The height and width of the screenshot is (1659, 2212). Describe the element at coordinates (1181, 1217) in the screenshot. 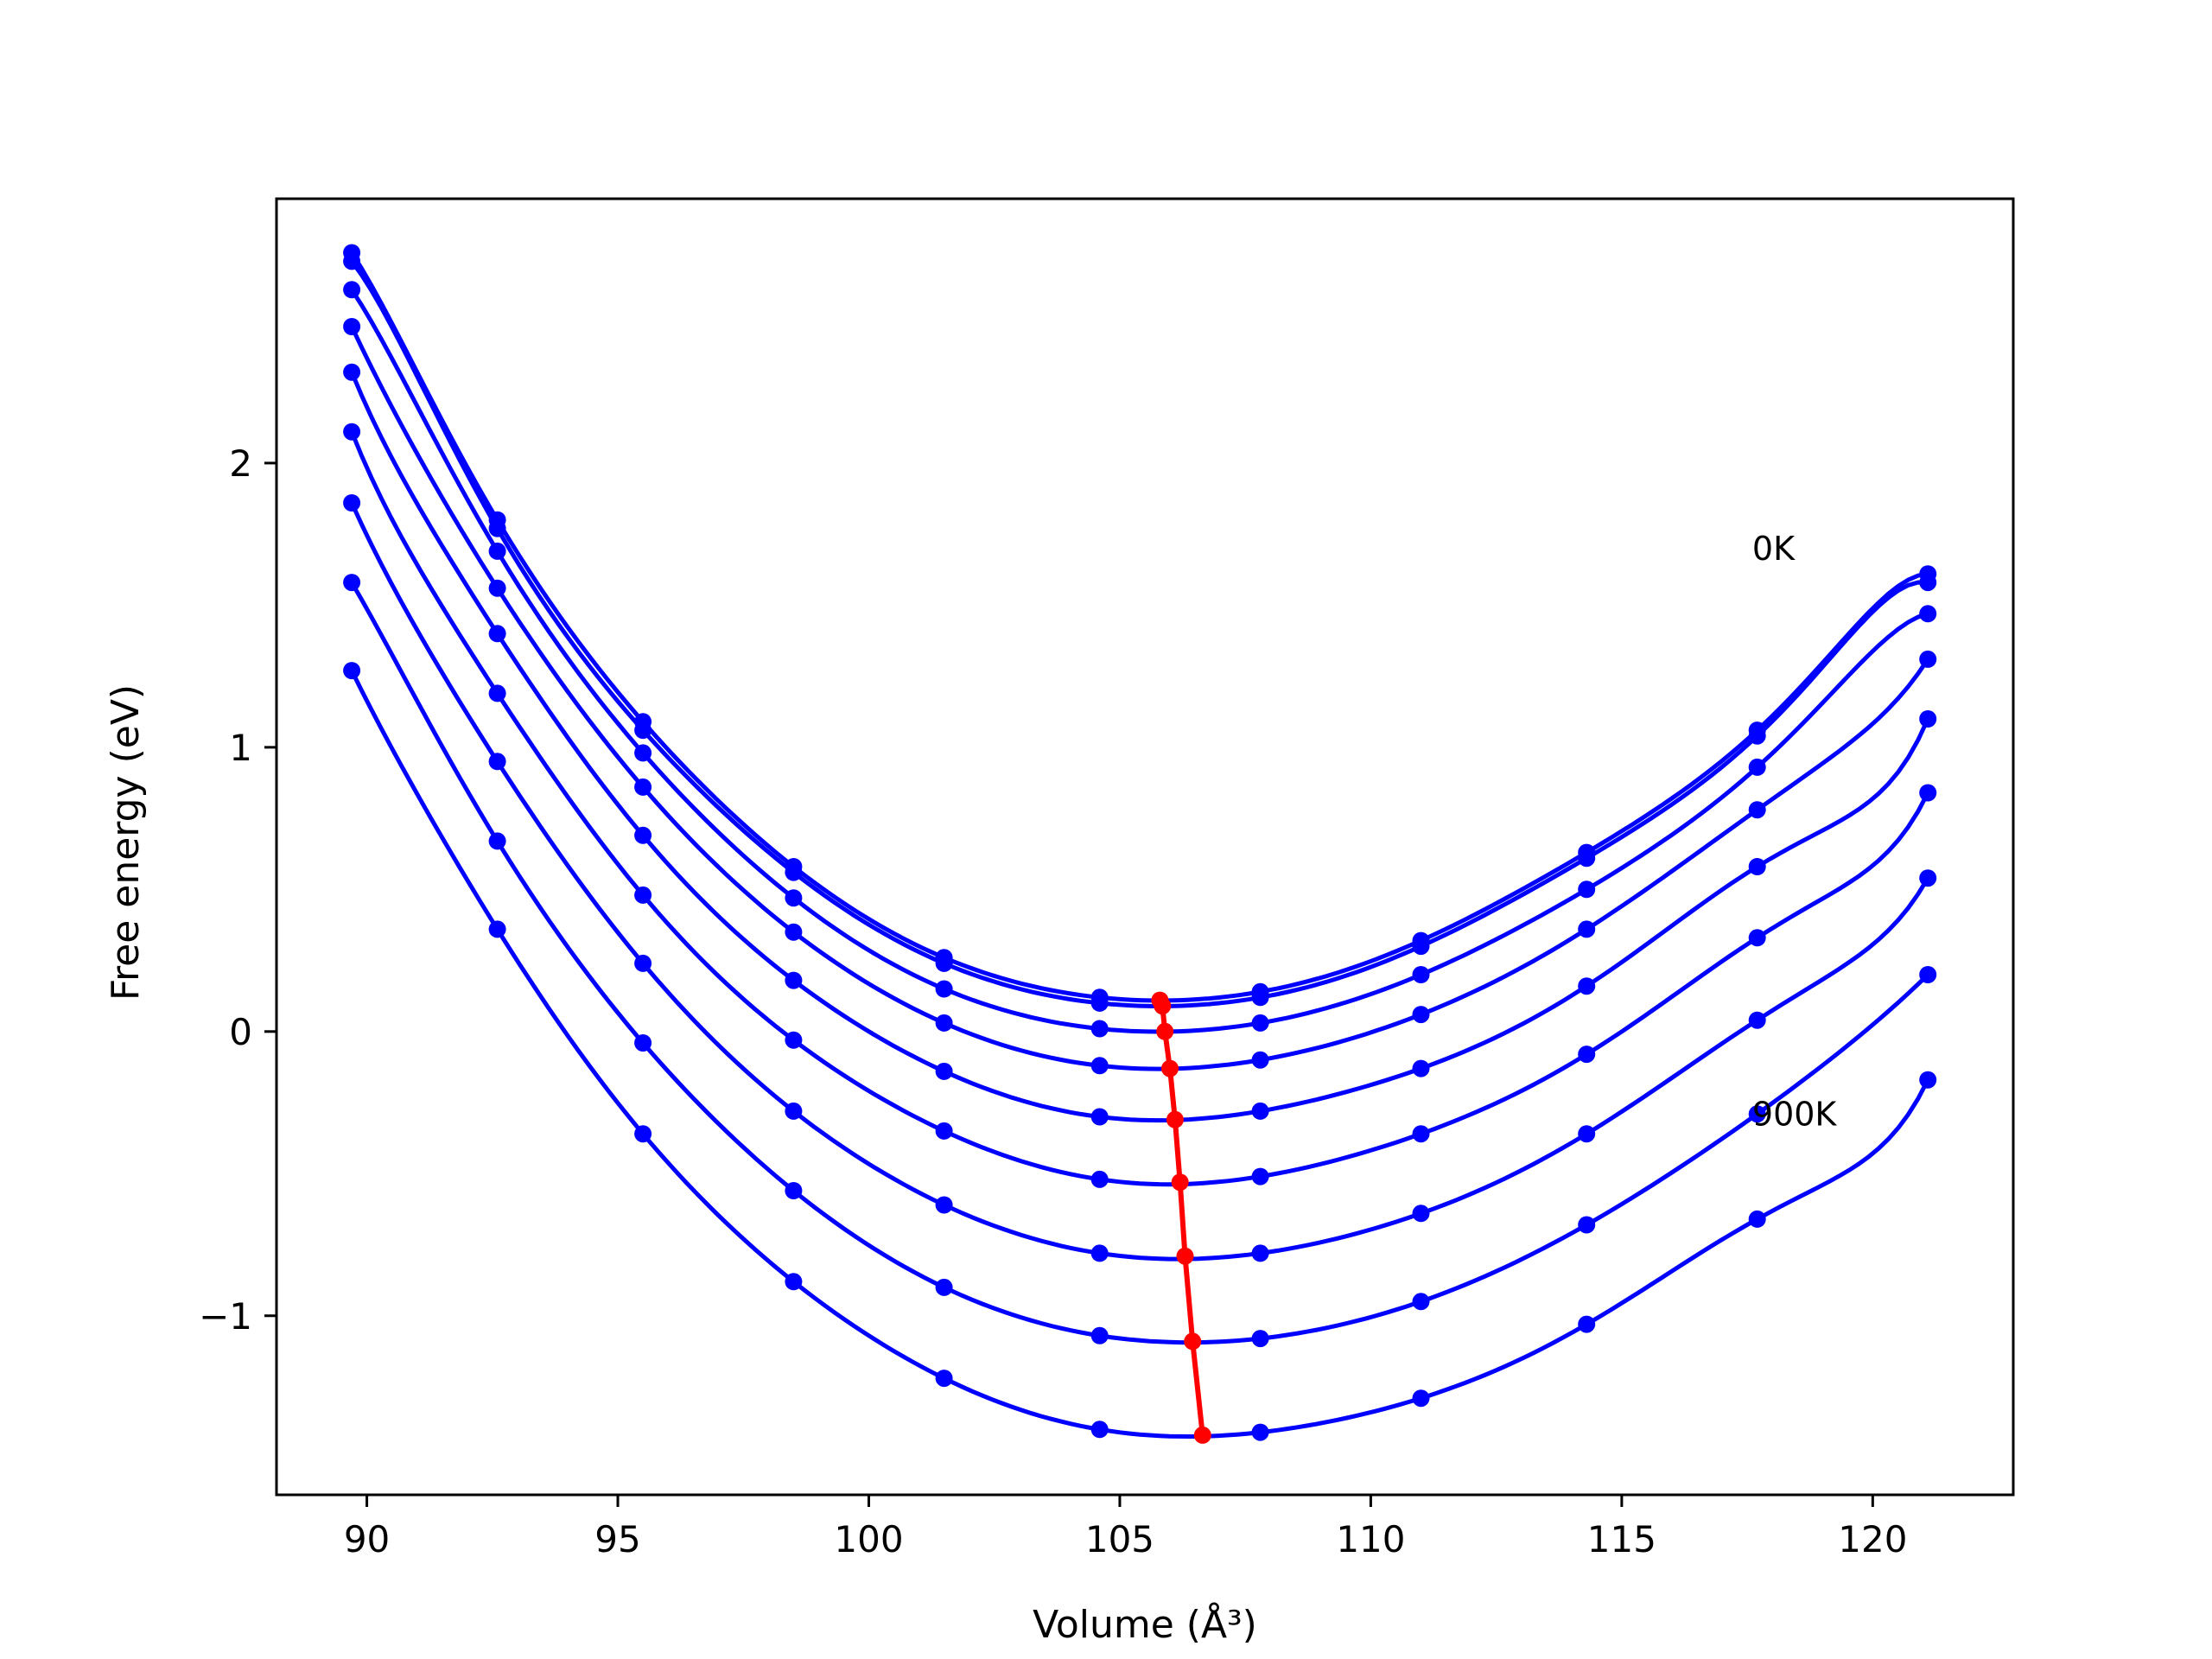

I see `minima-line` at that location.